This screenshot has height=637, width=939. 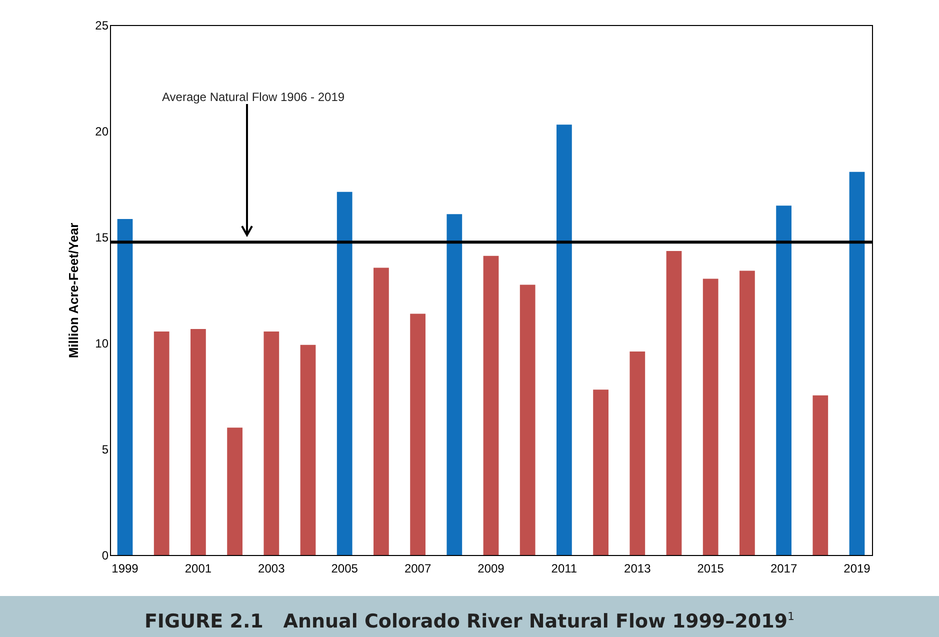 What do you see at coordinates (491, 569) in the screenshot?
I see `x-tick-label: 2009` at bounding box center [491, 569].